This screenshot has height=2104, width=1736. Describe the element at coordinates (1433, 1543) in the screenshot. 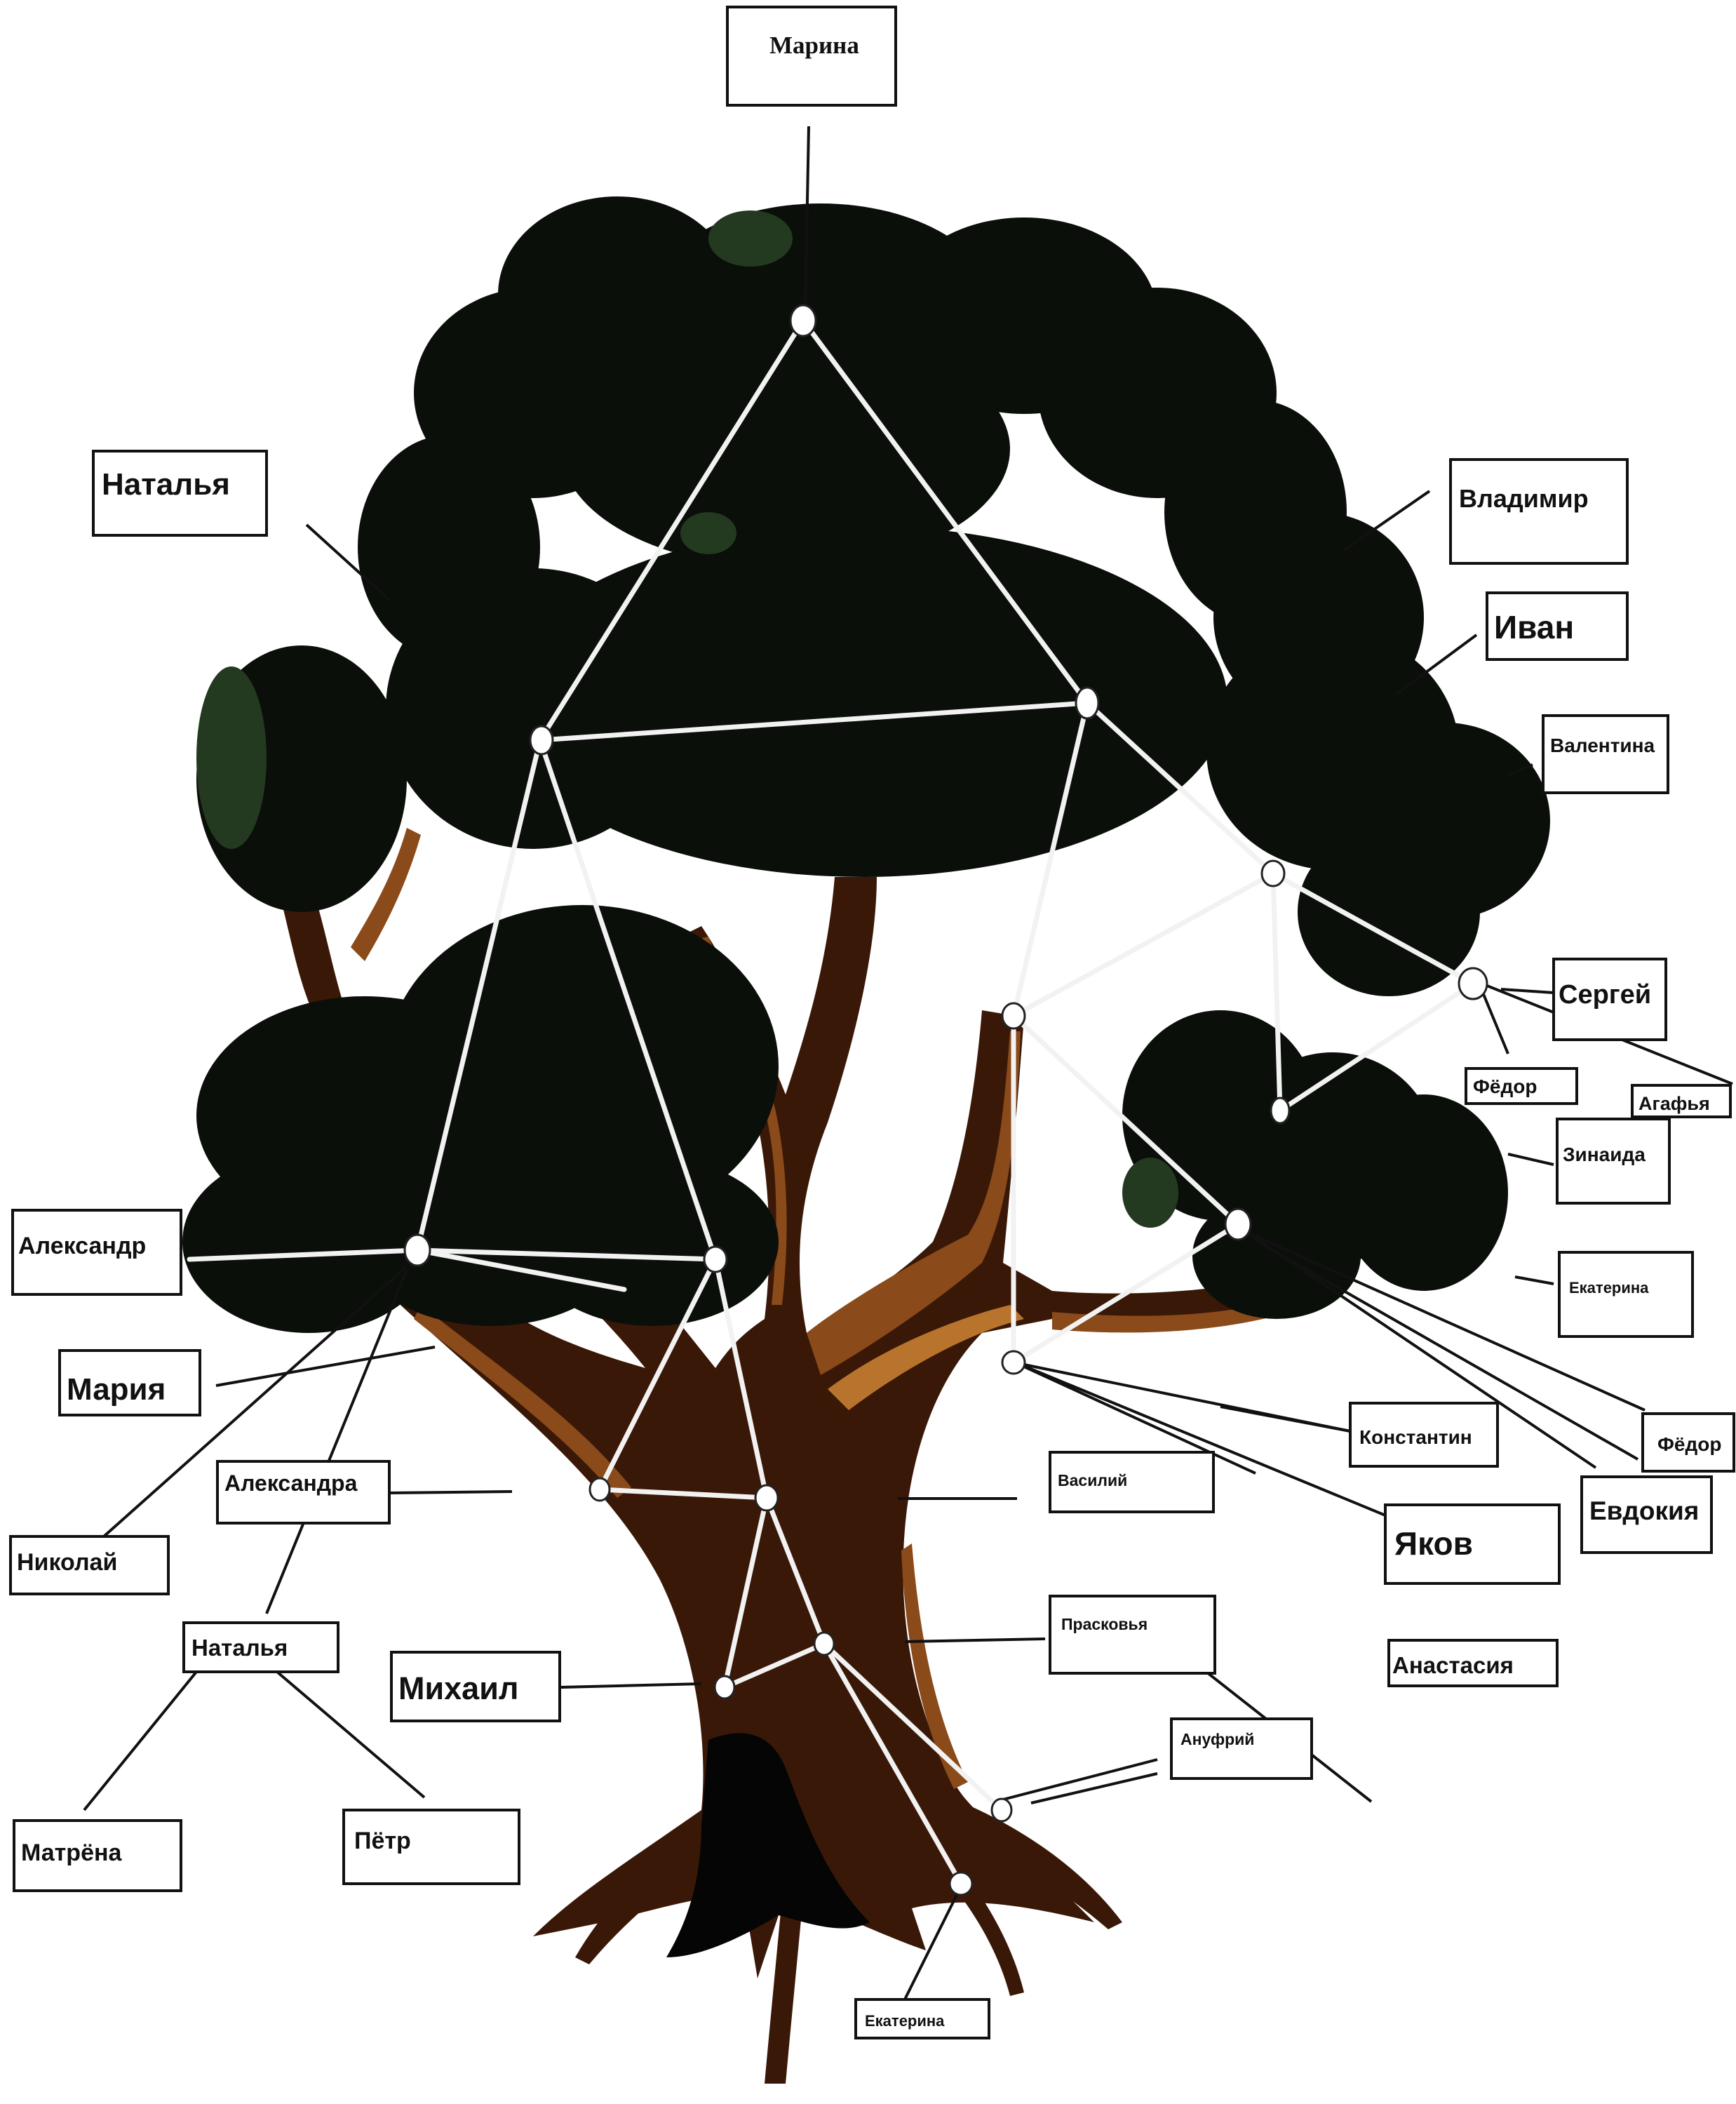

I see `label-yakov-text: Яков` at that location.